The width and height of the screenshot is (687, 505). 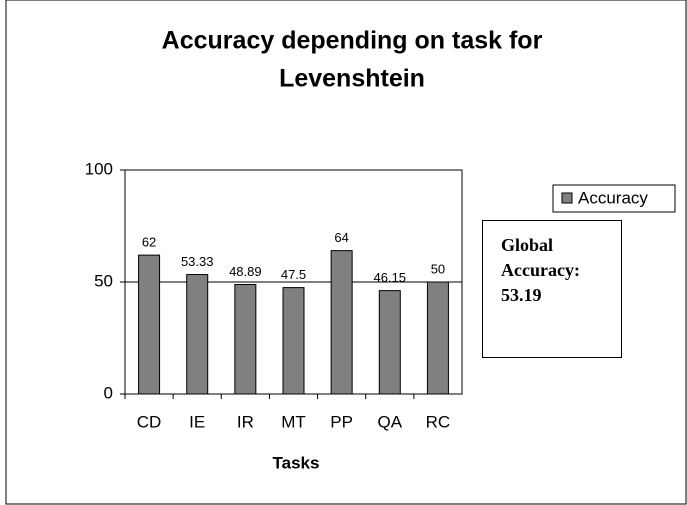 I want to click on x-tick-label: IE, so click(x=197, y=421).